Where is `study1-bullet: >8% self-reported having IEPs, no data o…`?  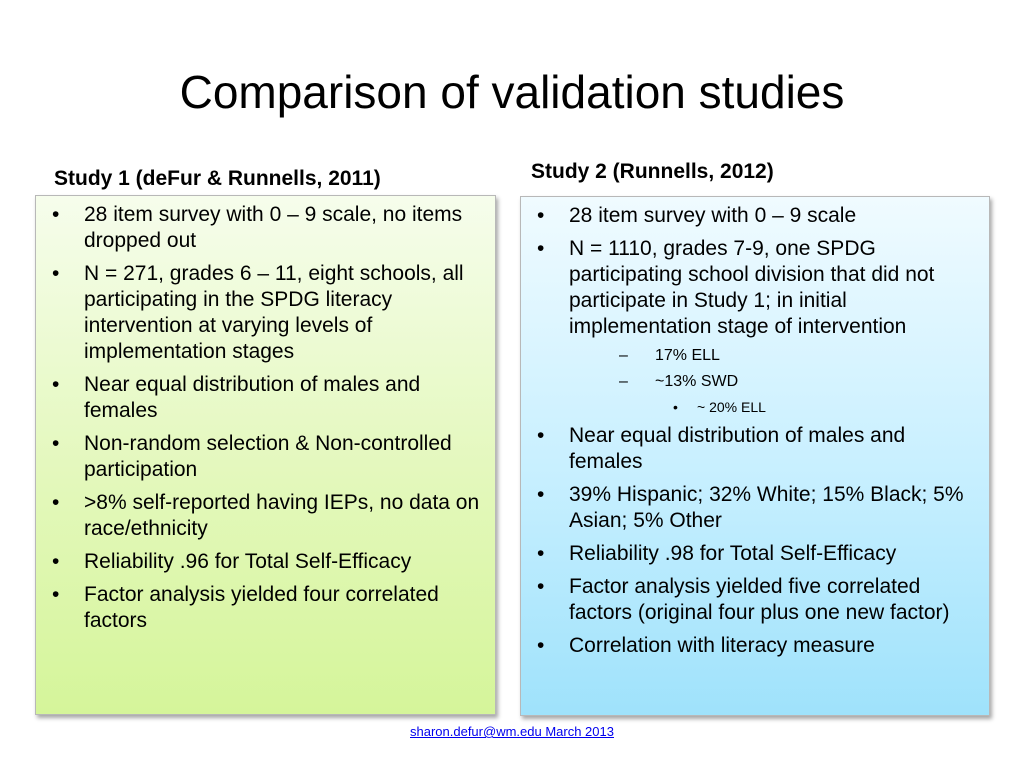
study1-bullet: >8% self-reported having IEPs, no data o… is located at coordinates (263, 516).